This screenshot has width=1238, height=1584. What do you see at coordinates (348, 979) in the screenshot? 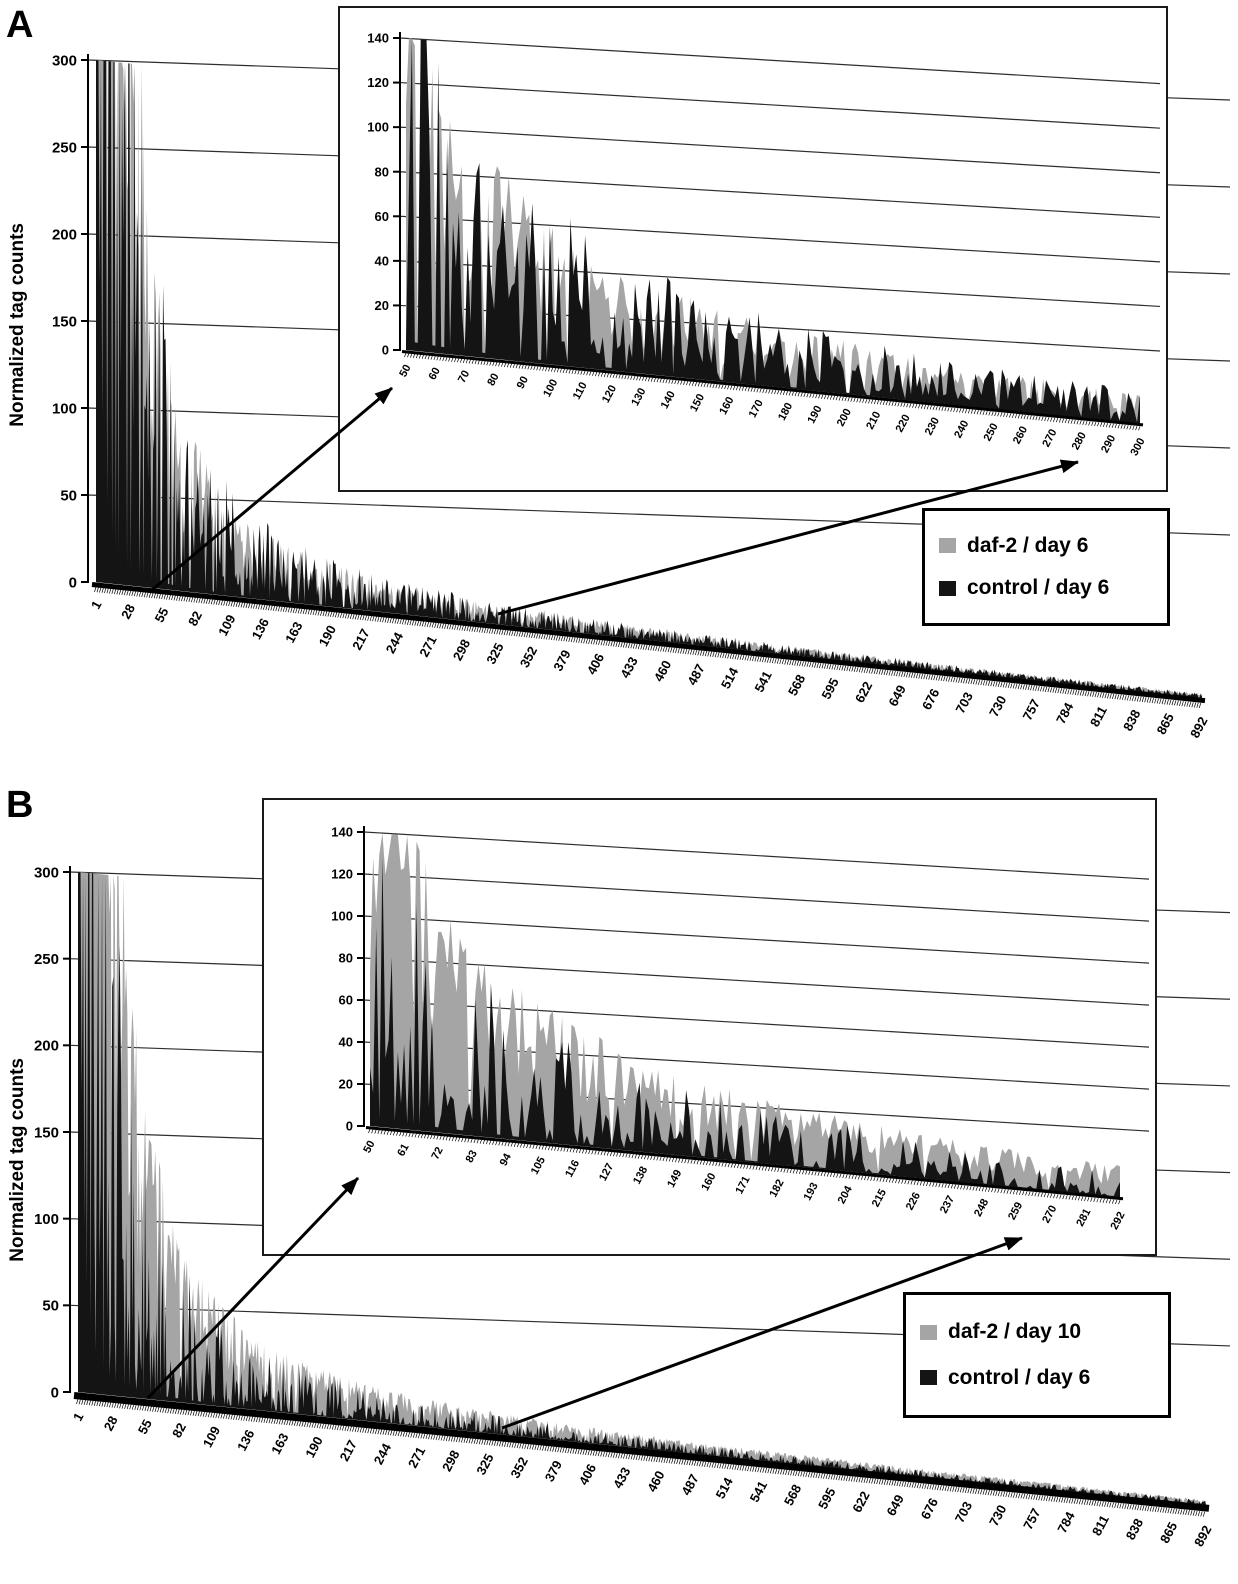
I see `y-axis: 0 20 40 60 80 100 120 140` at bounding box center [348, 979].